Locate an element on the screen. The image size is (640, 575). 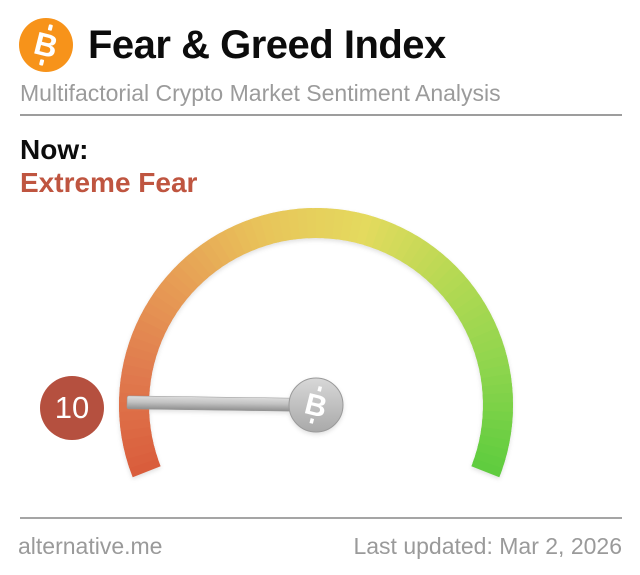
gauge-hub is located at coordinates (316, 405).